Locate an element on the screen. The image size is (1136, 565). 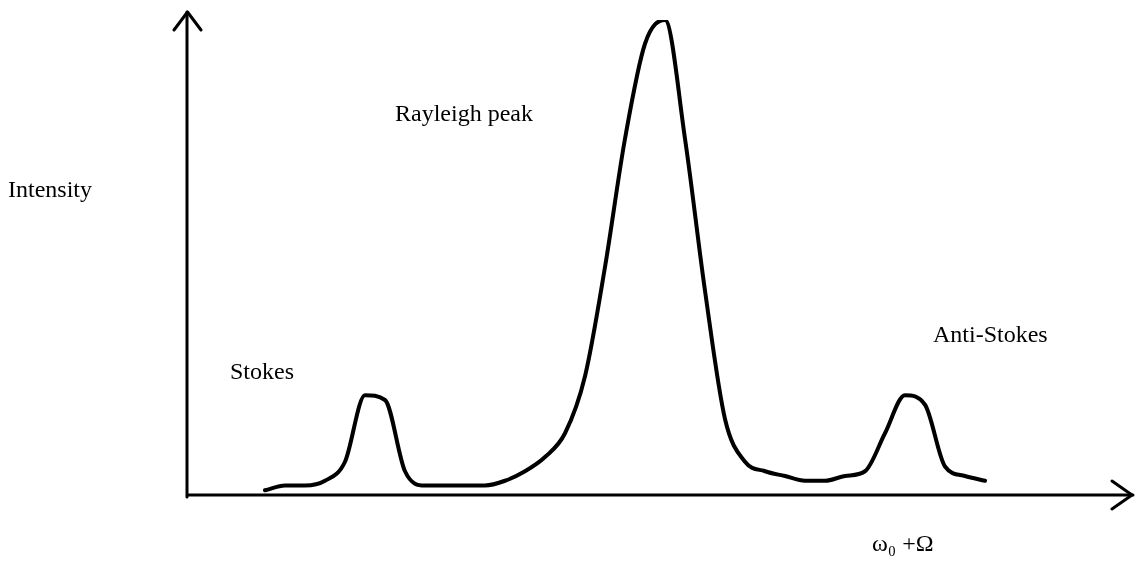
annotation: Rayleigh peak is located at coordinates (464, 113).